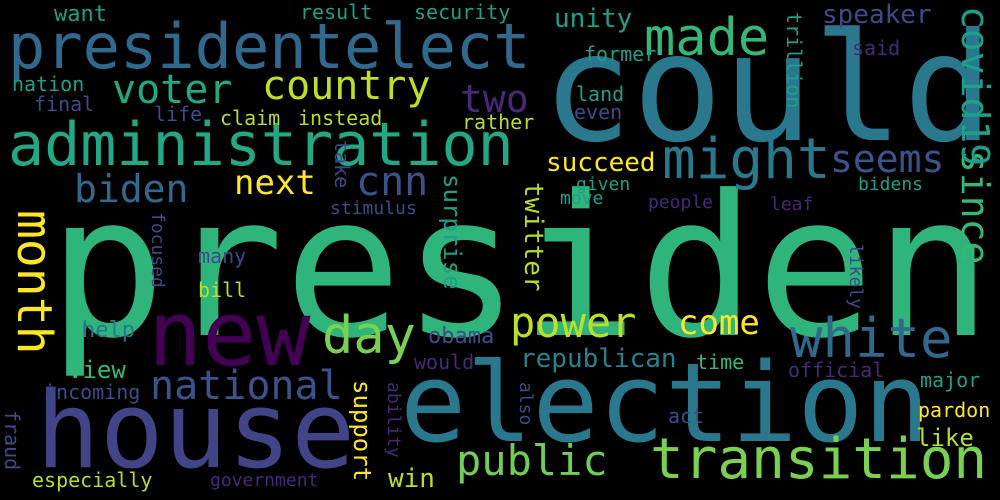  Describe the element at coordinates (746, 159) in the screenshot. I see `word-might: might` at that location.